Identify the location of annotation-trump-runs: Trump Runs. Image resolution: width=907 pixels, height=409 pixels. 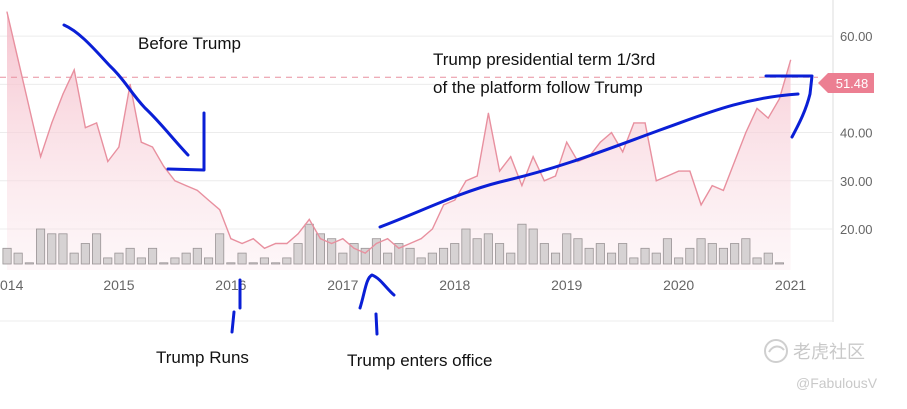
(202, 357).